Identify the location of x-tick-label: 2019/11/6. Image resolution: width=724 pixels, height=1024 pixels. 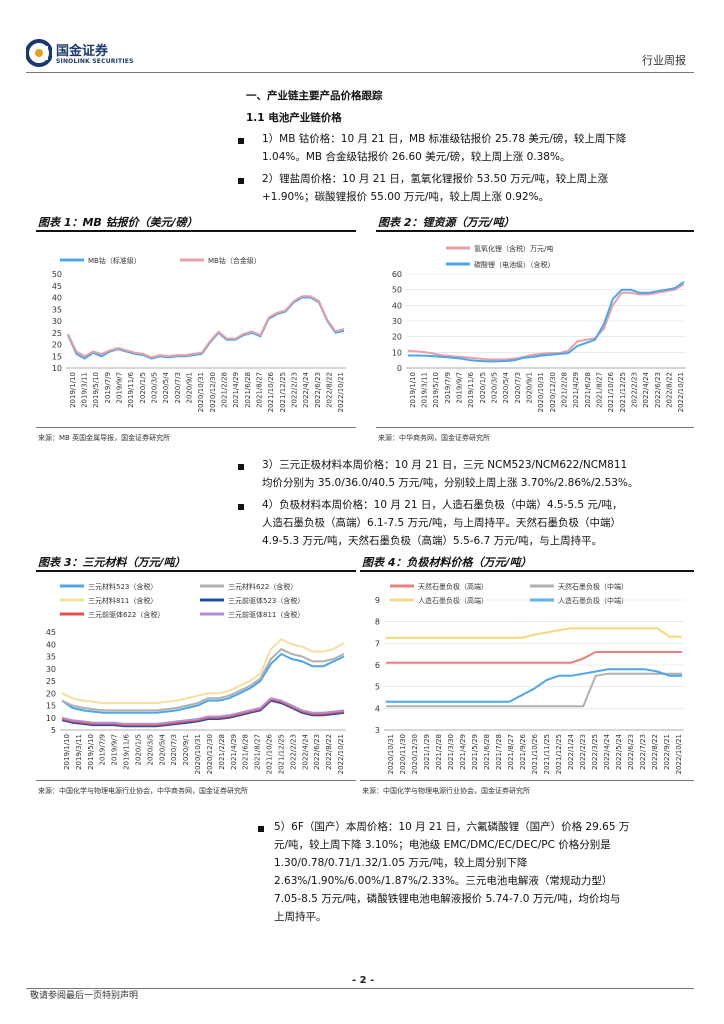
(471, 389).